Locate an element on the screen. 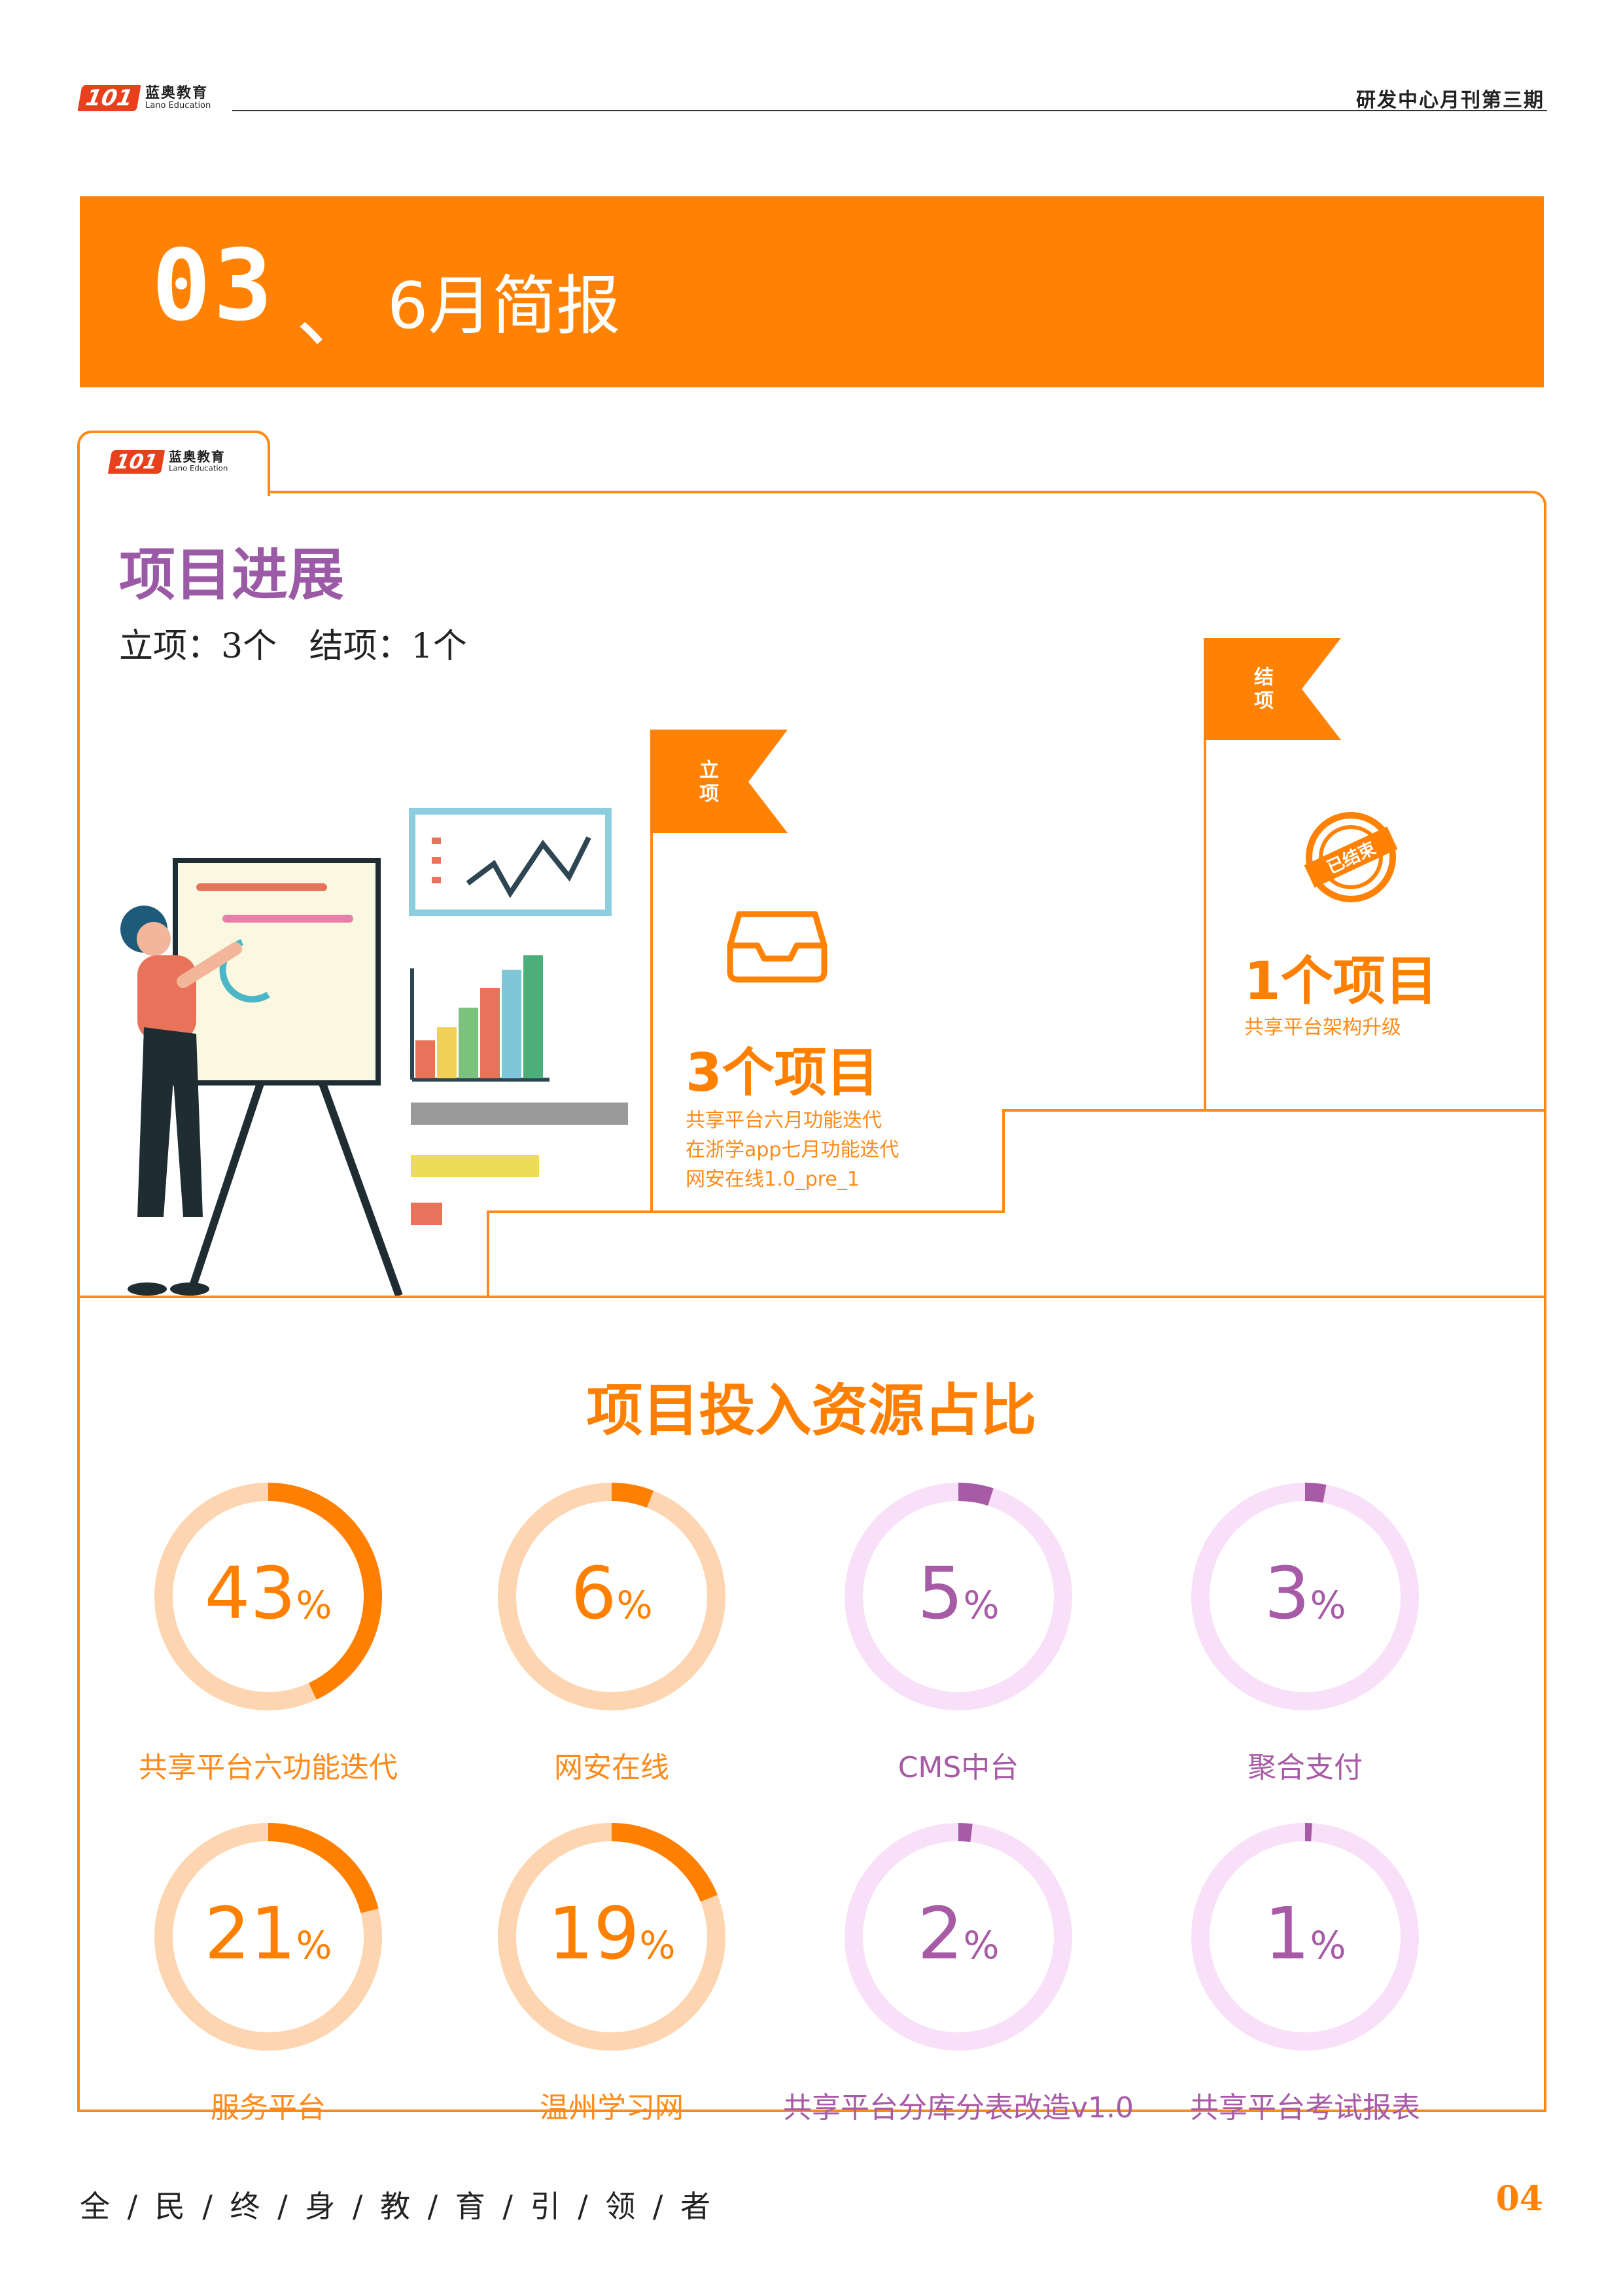 Image resolution: width=1623 pixels, height=2296 pixels. donut-value: 2% is located at coordinates (959, 1933).